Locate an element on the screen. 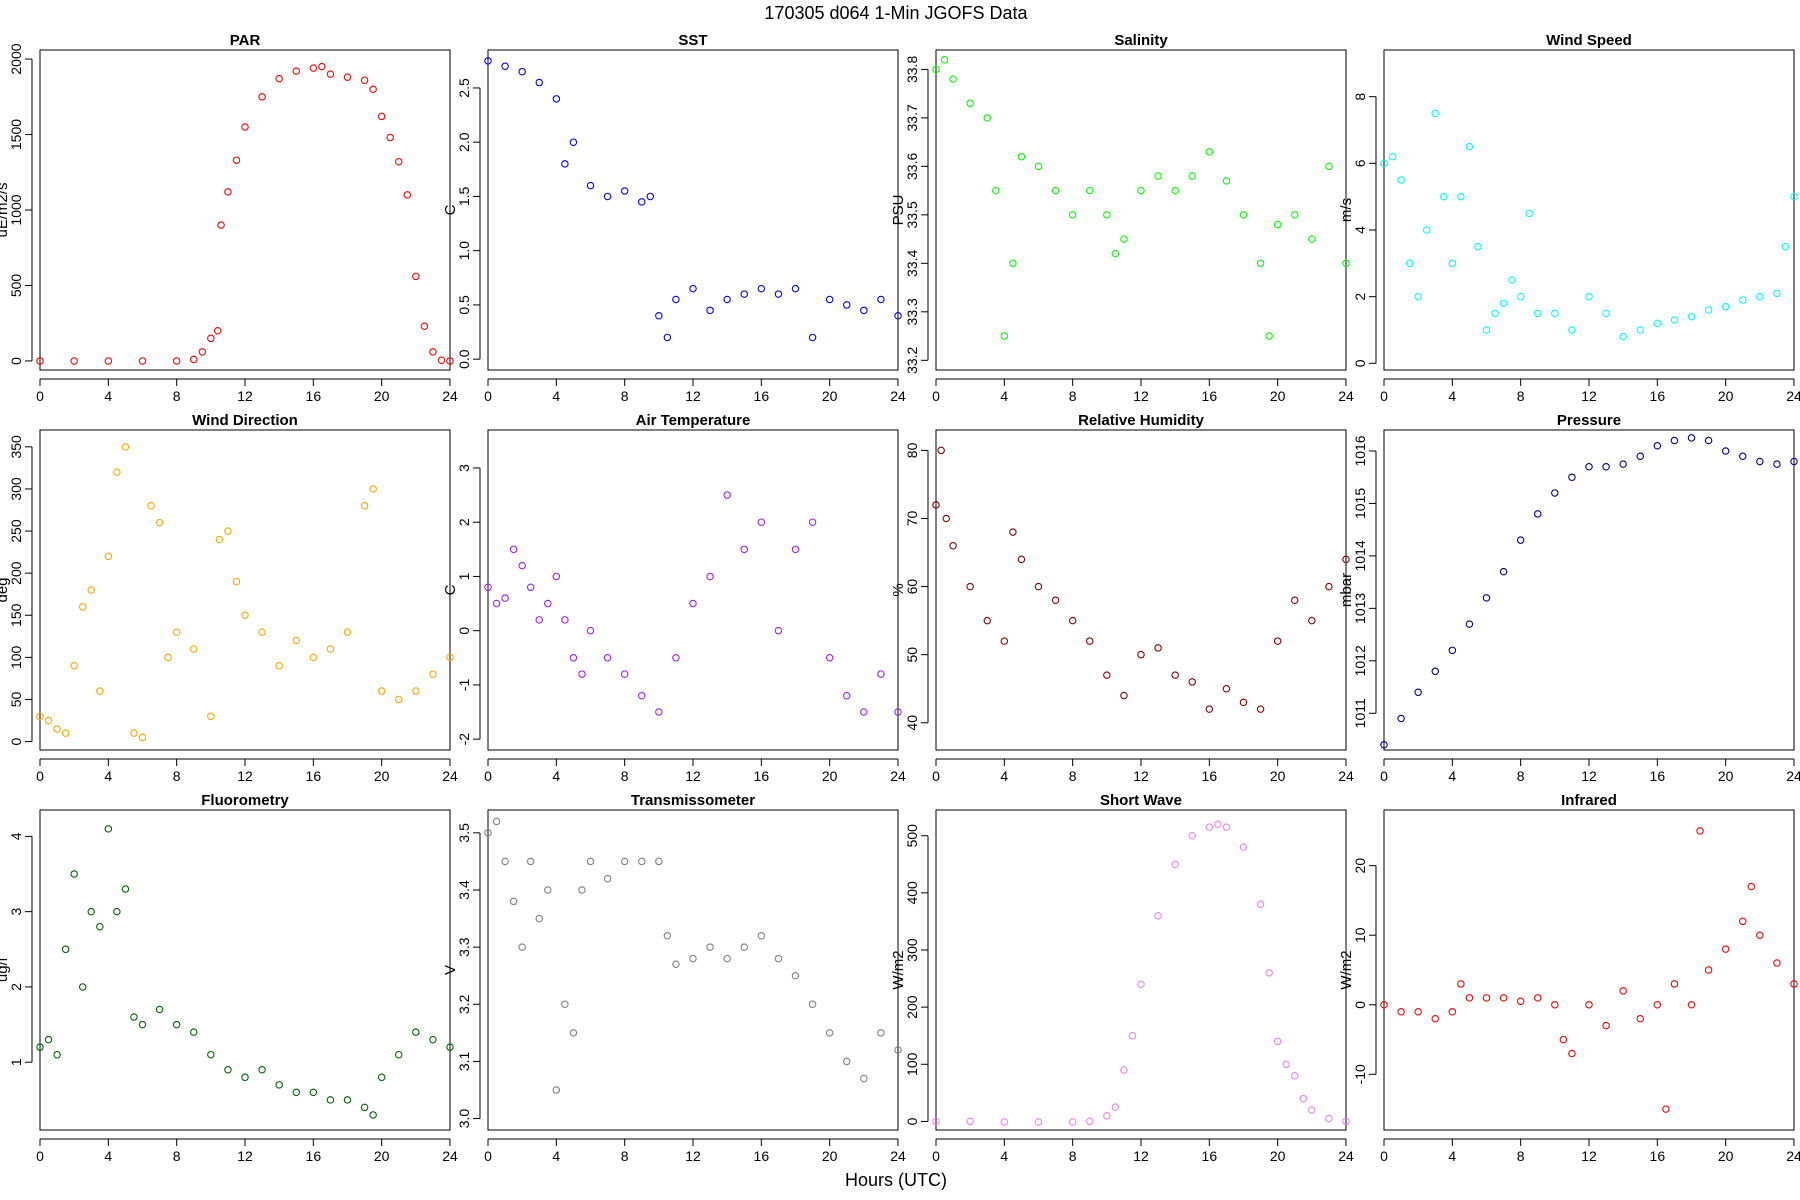 The width and height of the screenshot is (1800, 1200). y-tick-label: -1 is located at coordinates (464, 684).